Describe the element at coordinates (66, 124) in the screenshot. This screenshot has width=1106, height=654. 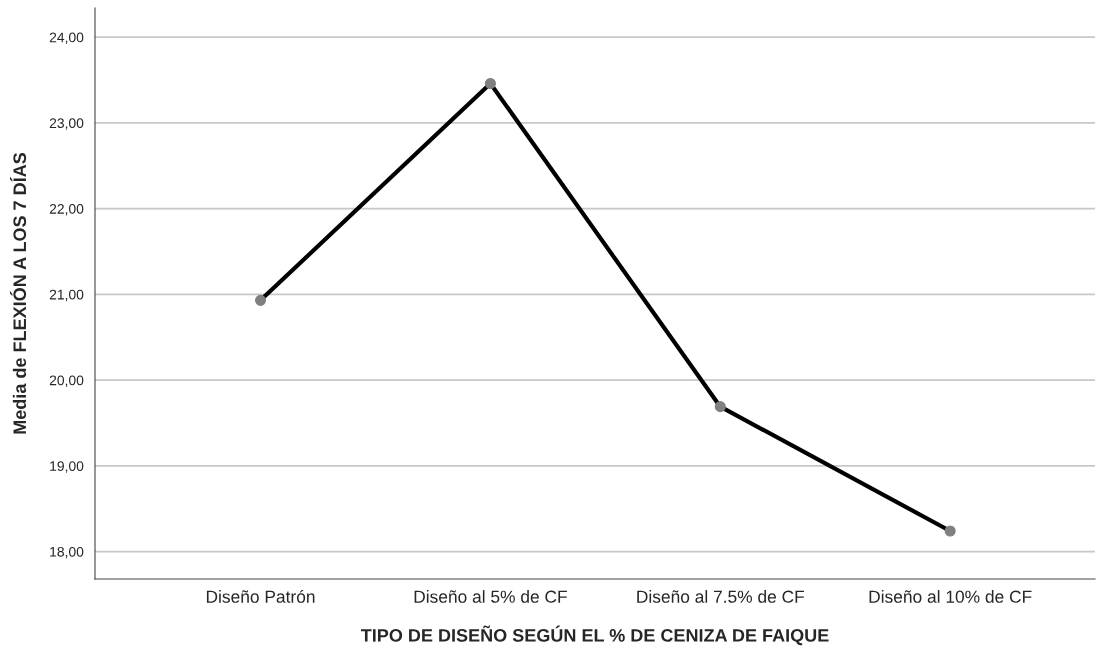
I see `y-tick-label: 23,00` at that location.